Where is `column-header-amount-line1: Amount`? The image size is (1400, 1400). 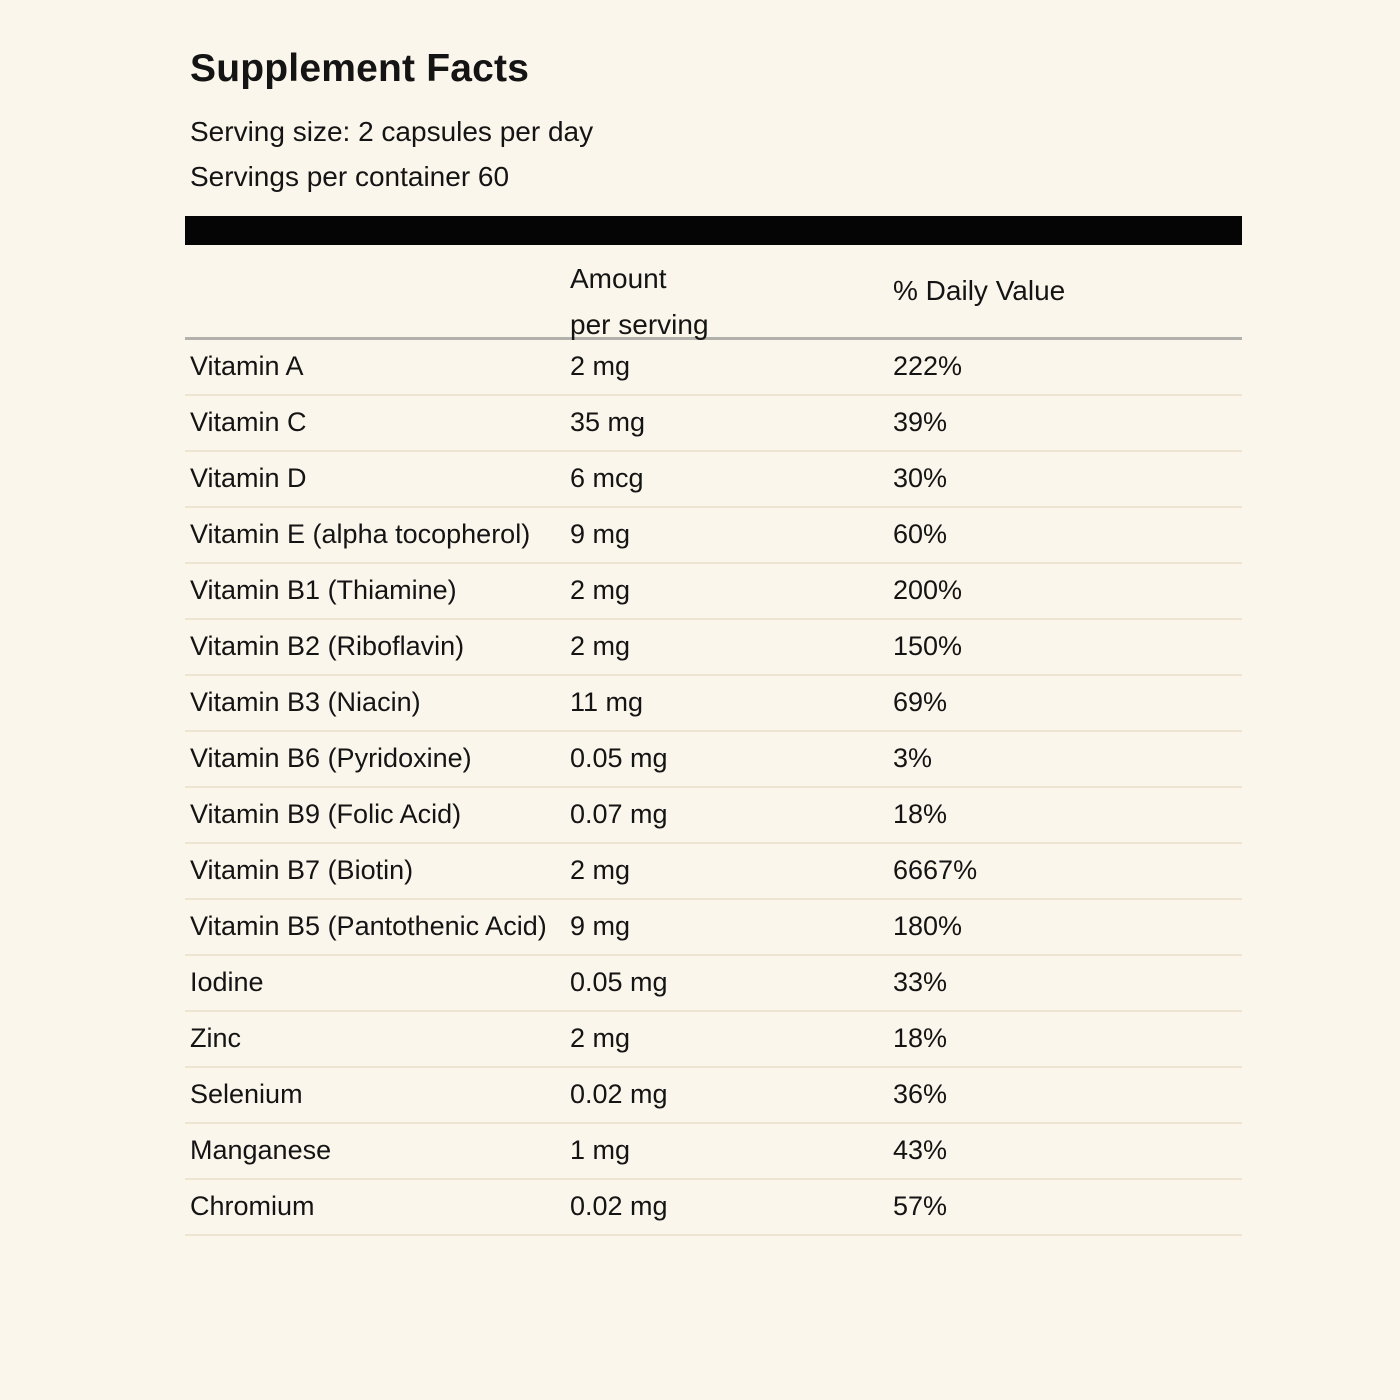
column-header-amount-line1: Amount is located at coordinates (618, 278).